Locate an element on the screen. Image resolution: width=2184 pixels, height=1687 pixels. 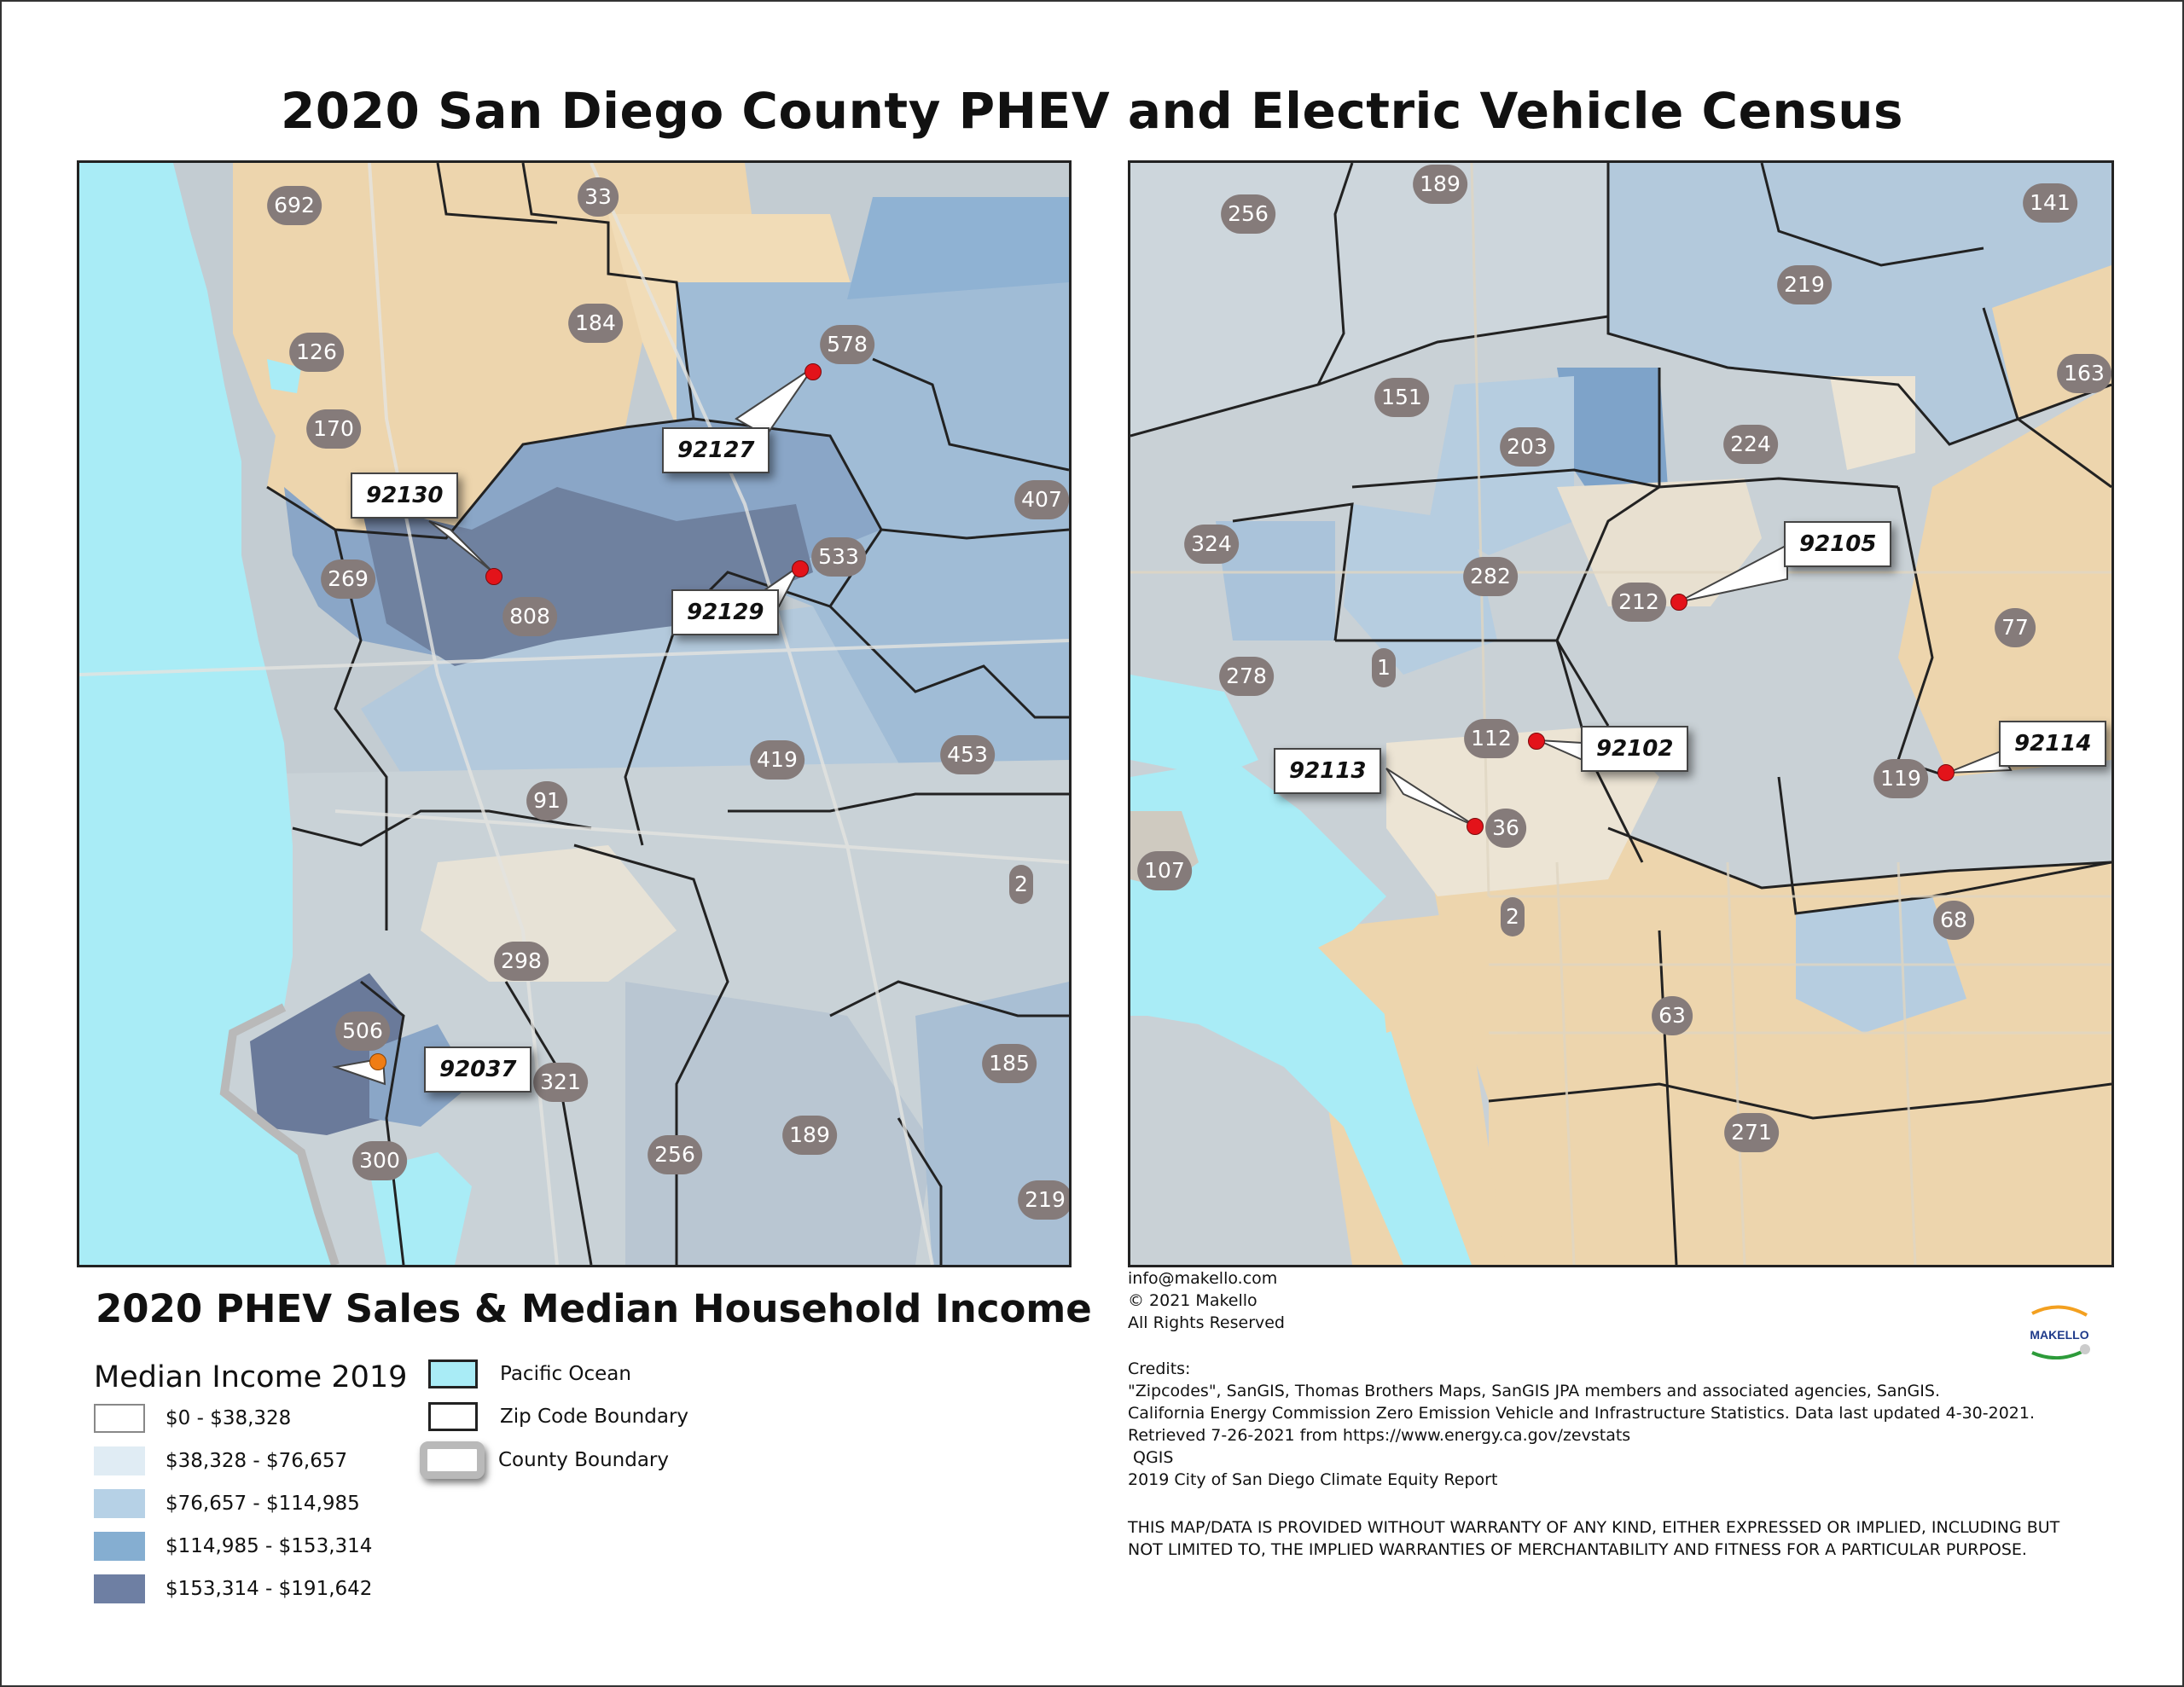
phev-count-badge: 224 is located at coordinates (1751, 445).